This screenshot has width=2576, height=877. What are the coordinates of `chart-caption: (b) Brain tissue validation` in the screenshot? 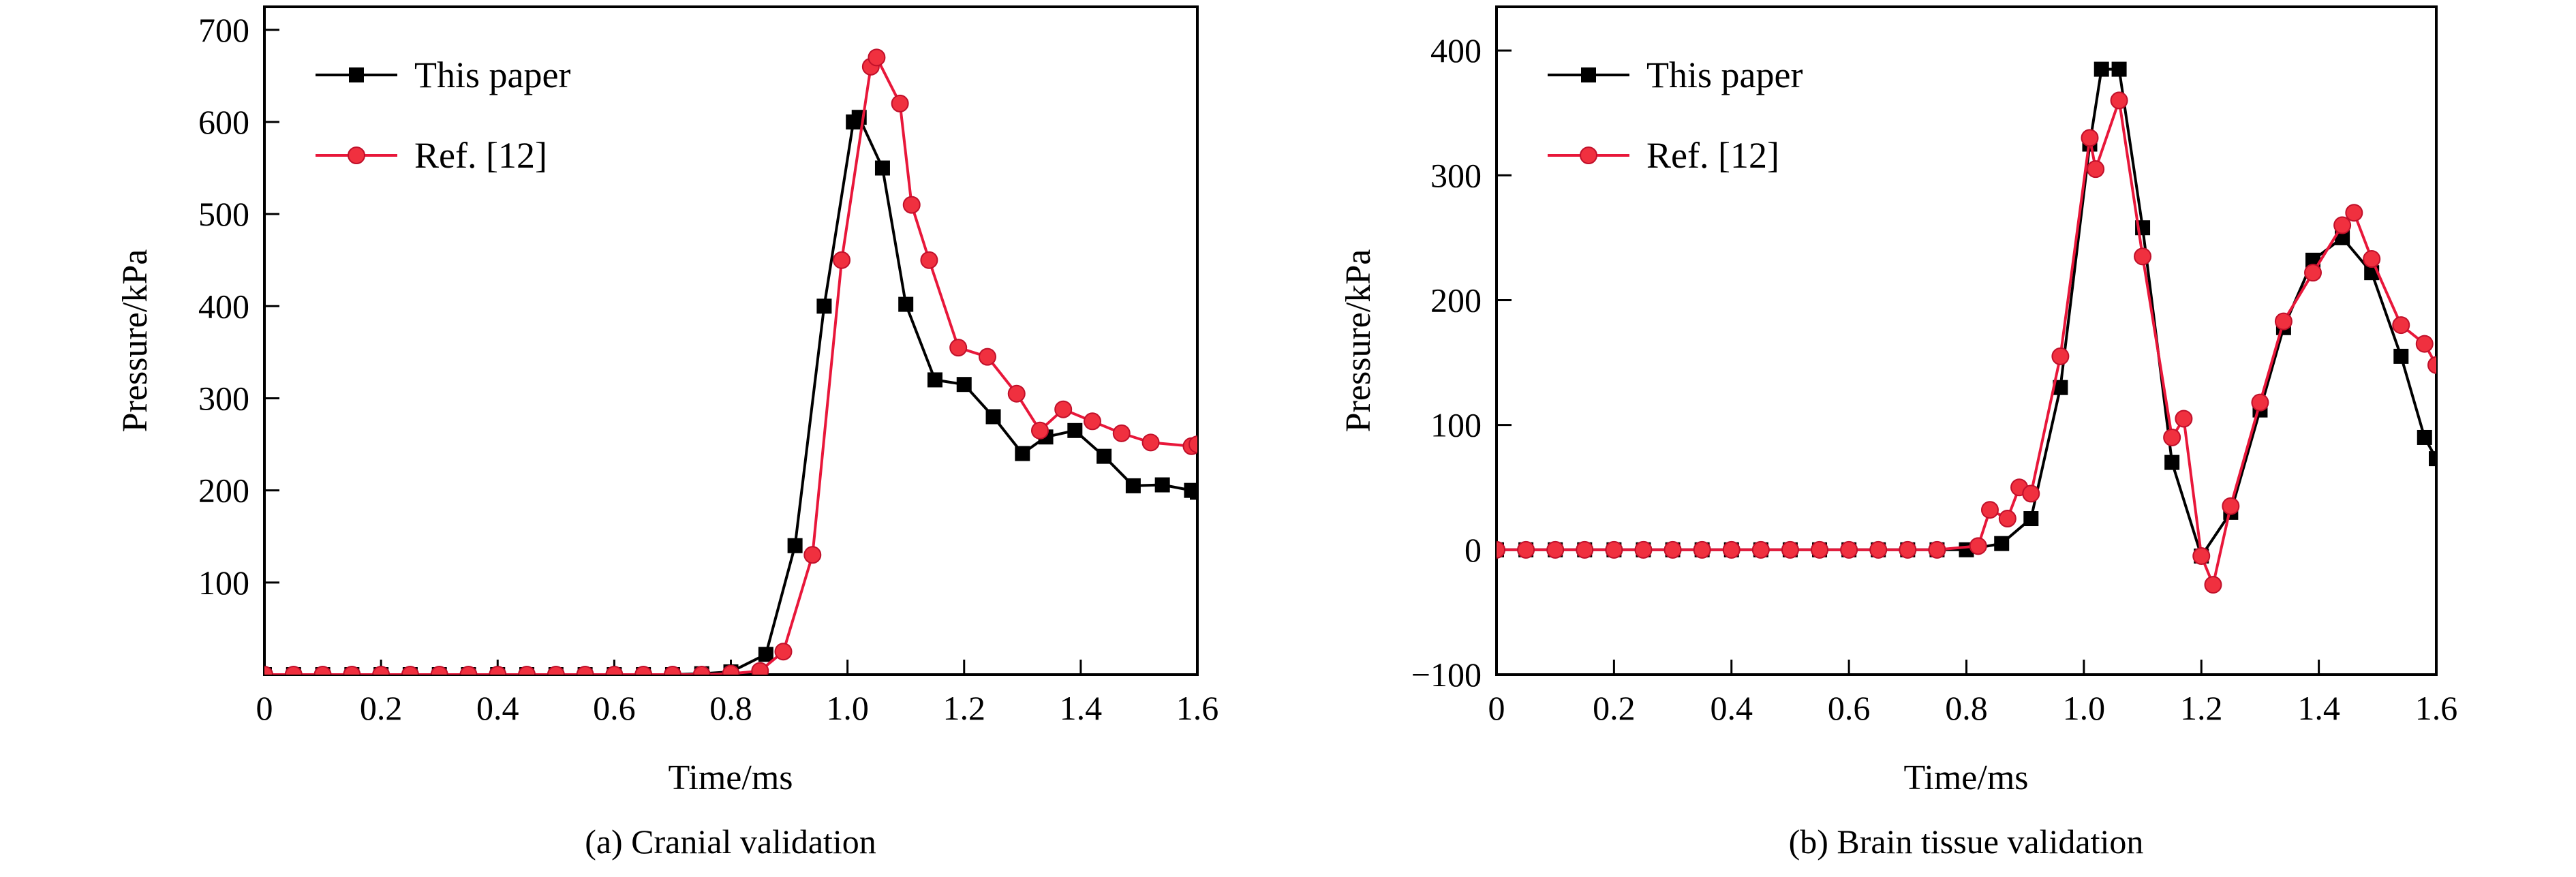 It's located at (1966, 841).